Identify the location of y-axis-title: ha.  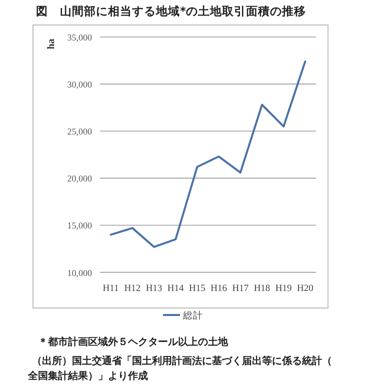
(51, 44).